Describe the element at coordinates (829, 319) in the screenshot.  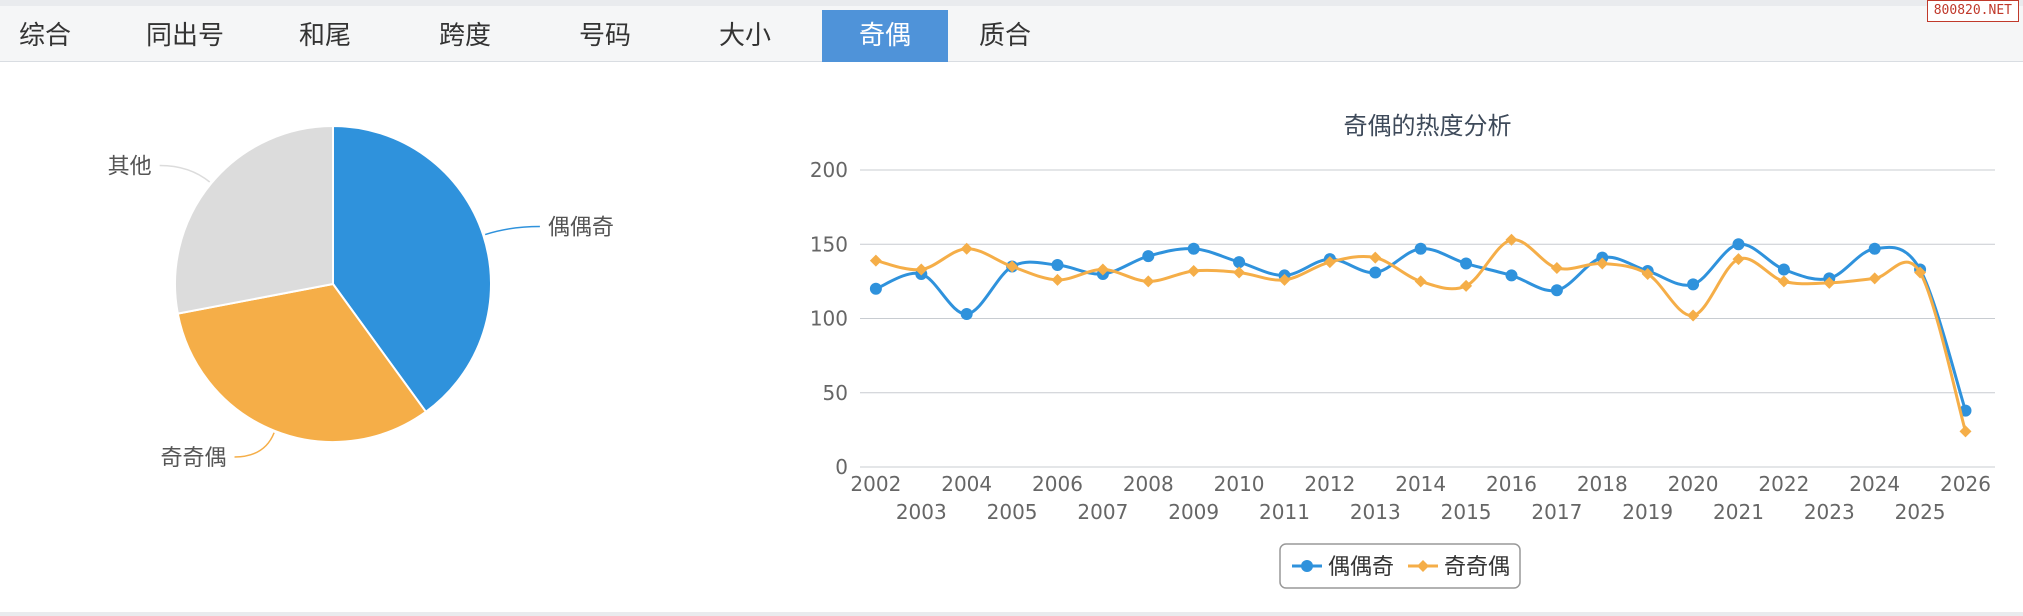
I see `y-tick-label: 100` at that location.